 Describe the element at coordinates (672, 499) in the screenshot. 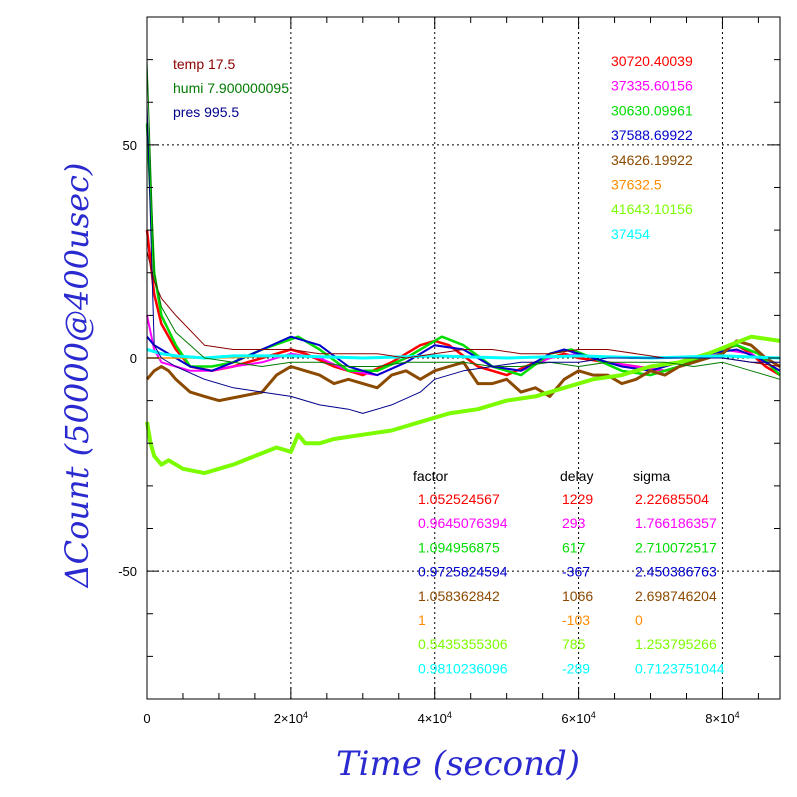

I see `table-cell-sigma: 2.22685504` at that location.